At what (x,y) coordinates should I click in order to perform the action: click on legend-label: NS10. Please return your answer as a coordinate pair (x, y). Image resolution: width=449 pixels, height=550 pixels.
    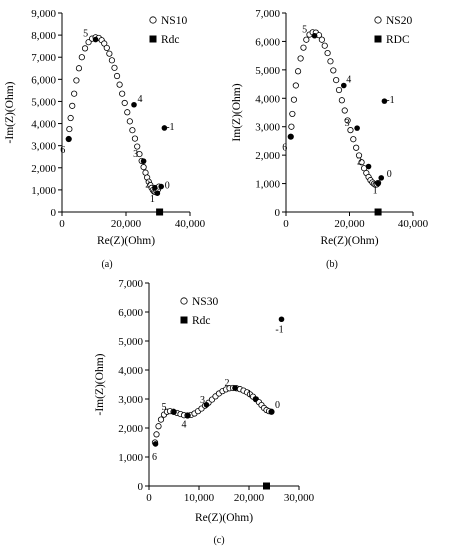
    Looking at the image, I should click on (174, 21).